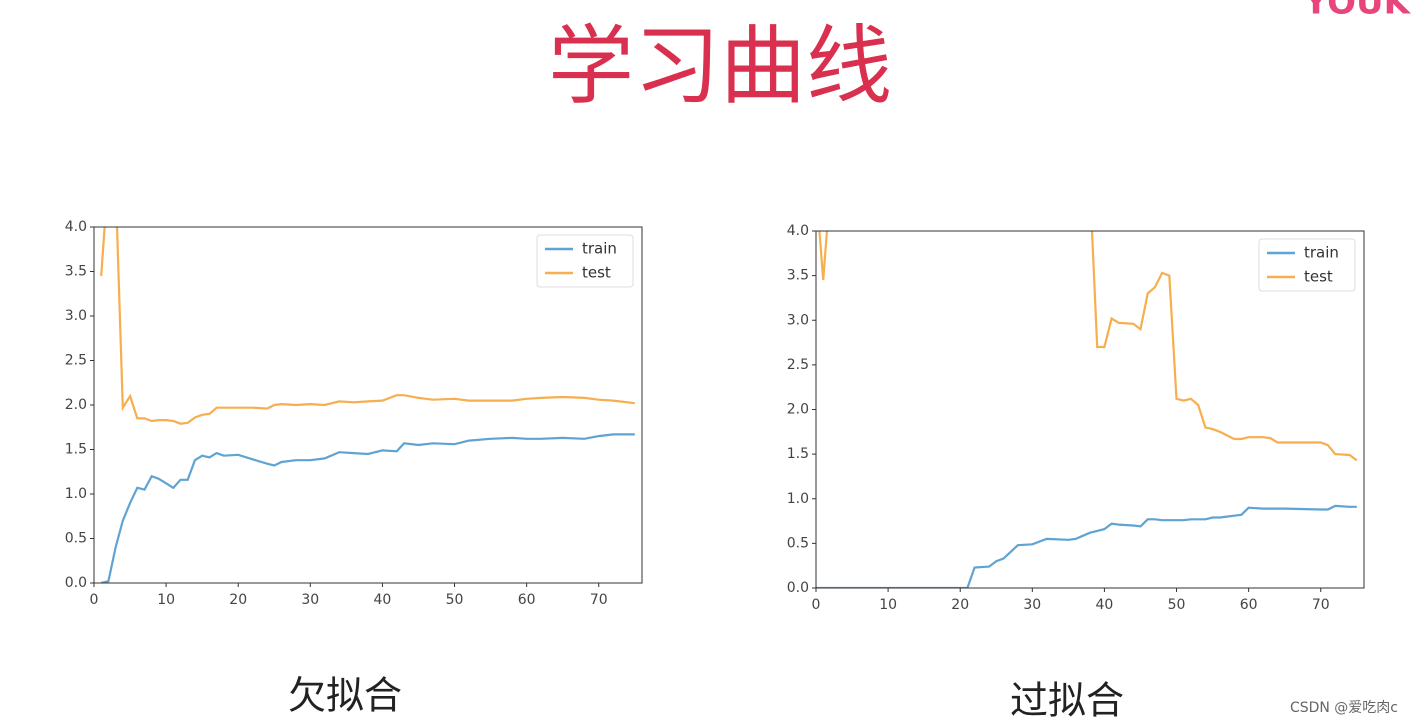 The width and height of the screenshot is (1412, 726). What do you see at coordinates (1067, 701) in the screenshot?
I see `chart-caption: 过拟合` at bounding box center [1067, 701].